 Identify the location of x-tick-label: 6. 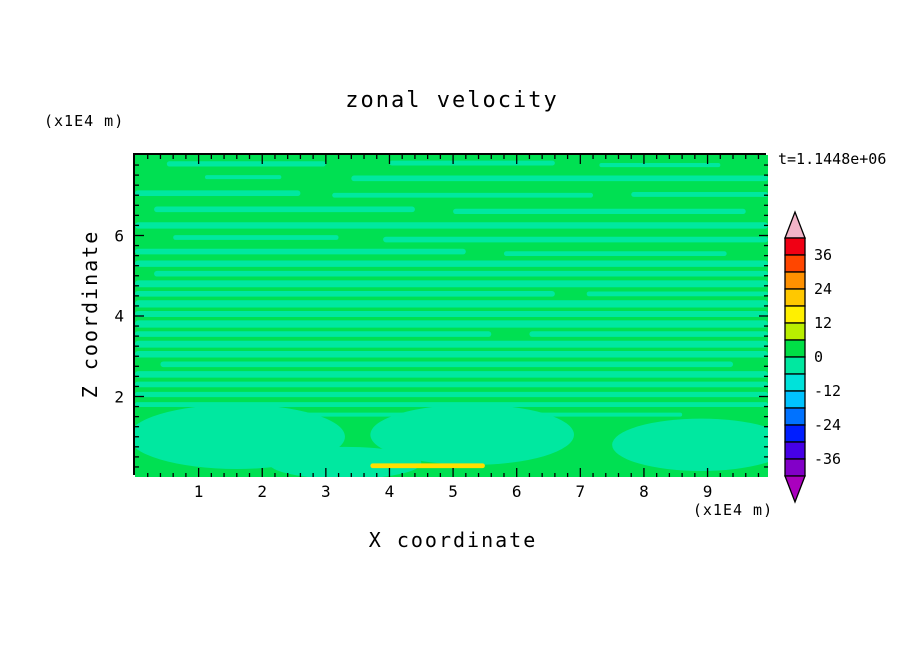
(516, 491).